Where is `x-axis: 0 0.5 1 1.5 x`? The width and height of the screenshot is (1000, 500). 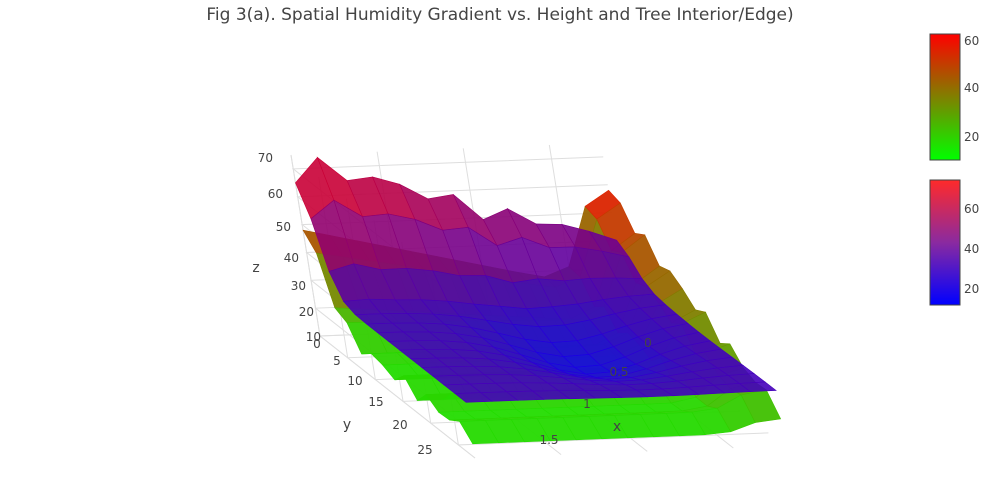
x-axis: 0 0.5 1 1.5 x is located at coordinates (595, 391).